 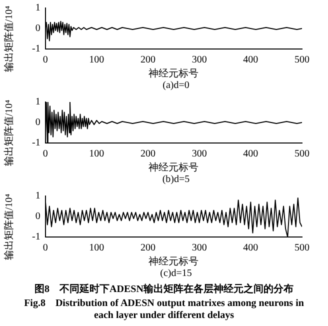 I want to click on caption: 图8 不同延时下ADESN输出矩阵在各层神经元之间的分布, so click(x=164, y=289).